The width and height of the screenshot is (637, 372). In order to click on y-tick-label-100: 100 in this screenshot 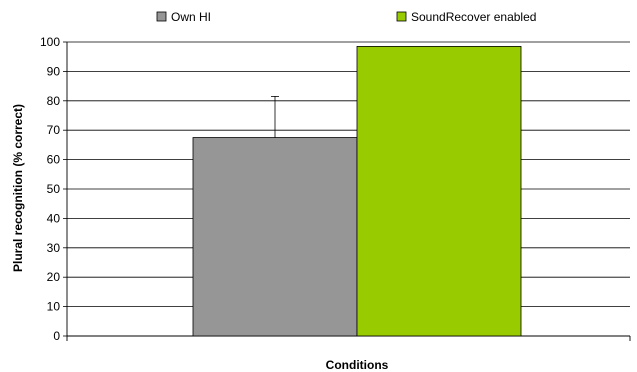, I will do `click(50, 42)`.